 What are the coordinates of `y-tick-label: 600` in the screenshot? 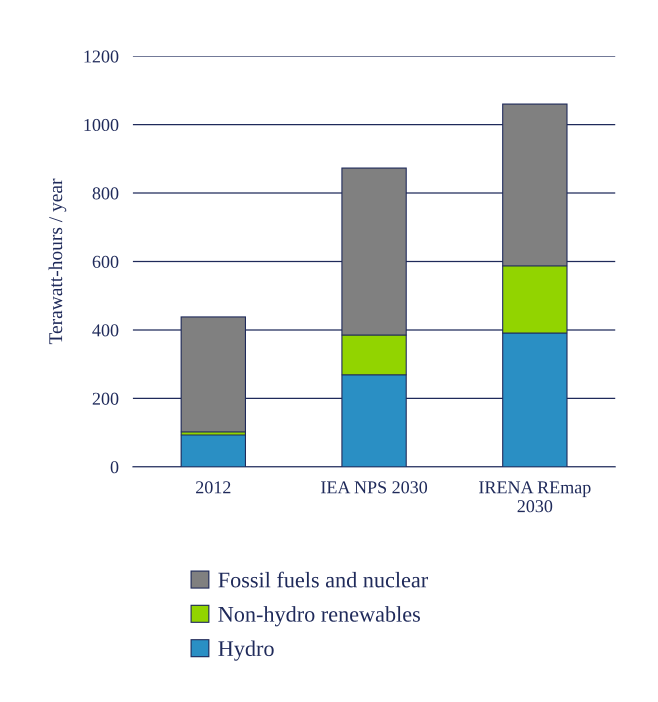 It's located at (105, 262).